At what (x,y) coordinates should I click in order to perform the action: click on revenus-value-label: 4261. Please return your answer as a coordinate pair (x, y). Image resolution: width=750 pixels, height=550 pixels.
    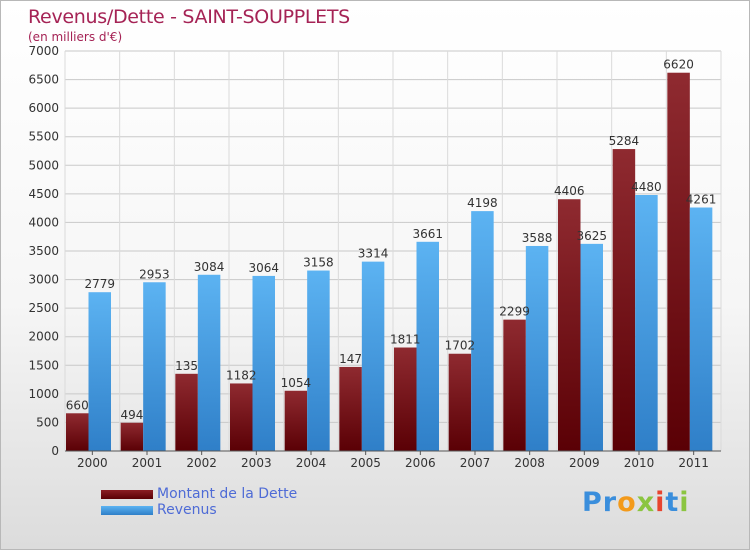
    Looking at the image, I should click on (701, 200).